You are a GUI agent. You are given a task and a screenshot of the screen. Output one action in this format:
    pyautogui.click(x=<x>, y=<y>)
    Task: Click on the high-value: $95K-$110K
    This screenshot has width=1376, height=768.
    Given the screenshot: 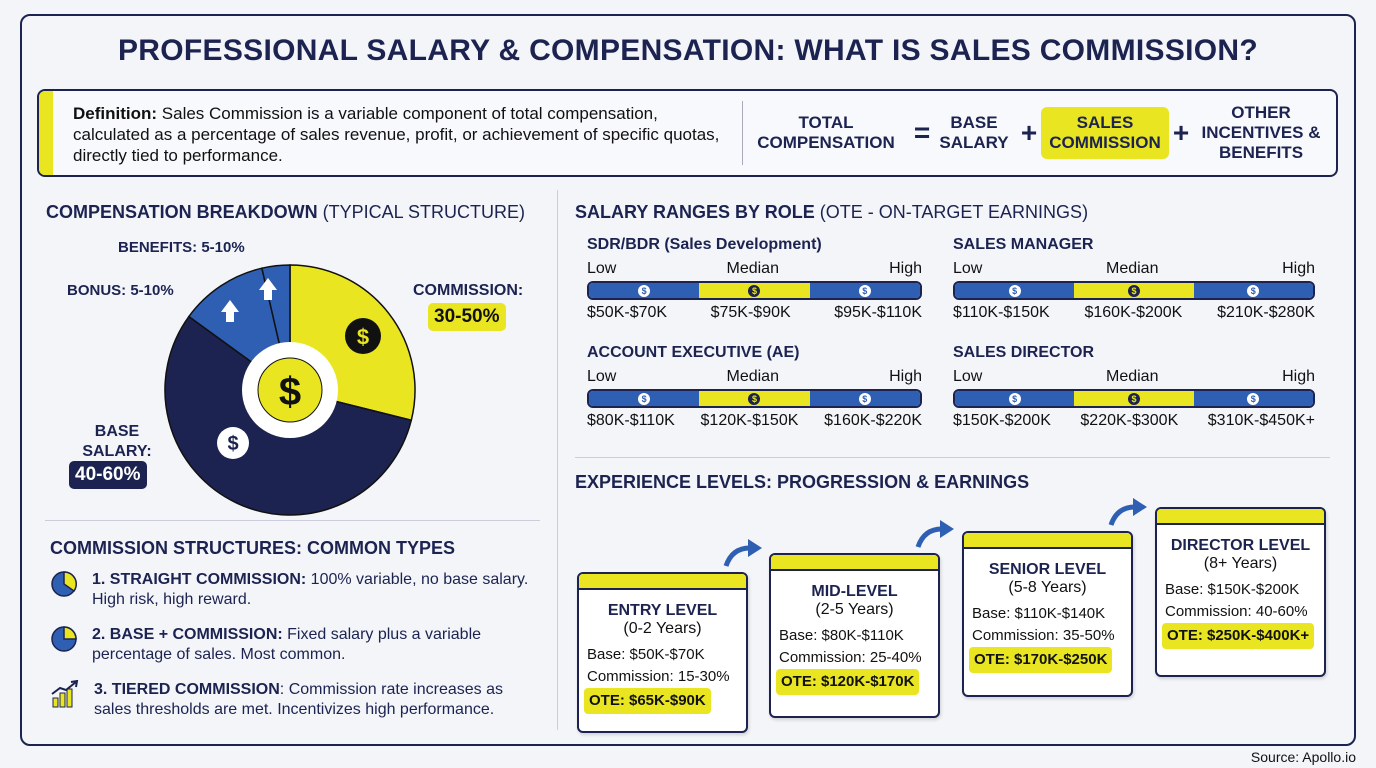 What is the action you would take?
    pyautogui.click(x=878, y=312)
    